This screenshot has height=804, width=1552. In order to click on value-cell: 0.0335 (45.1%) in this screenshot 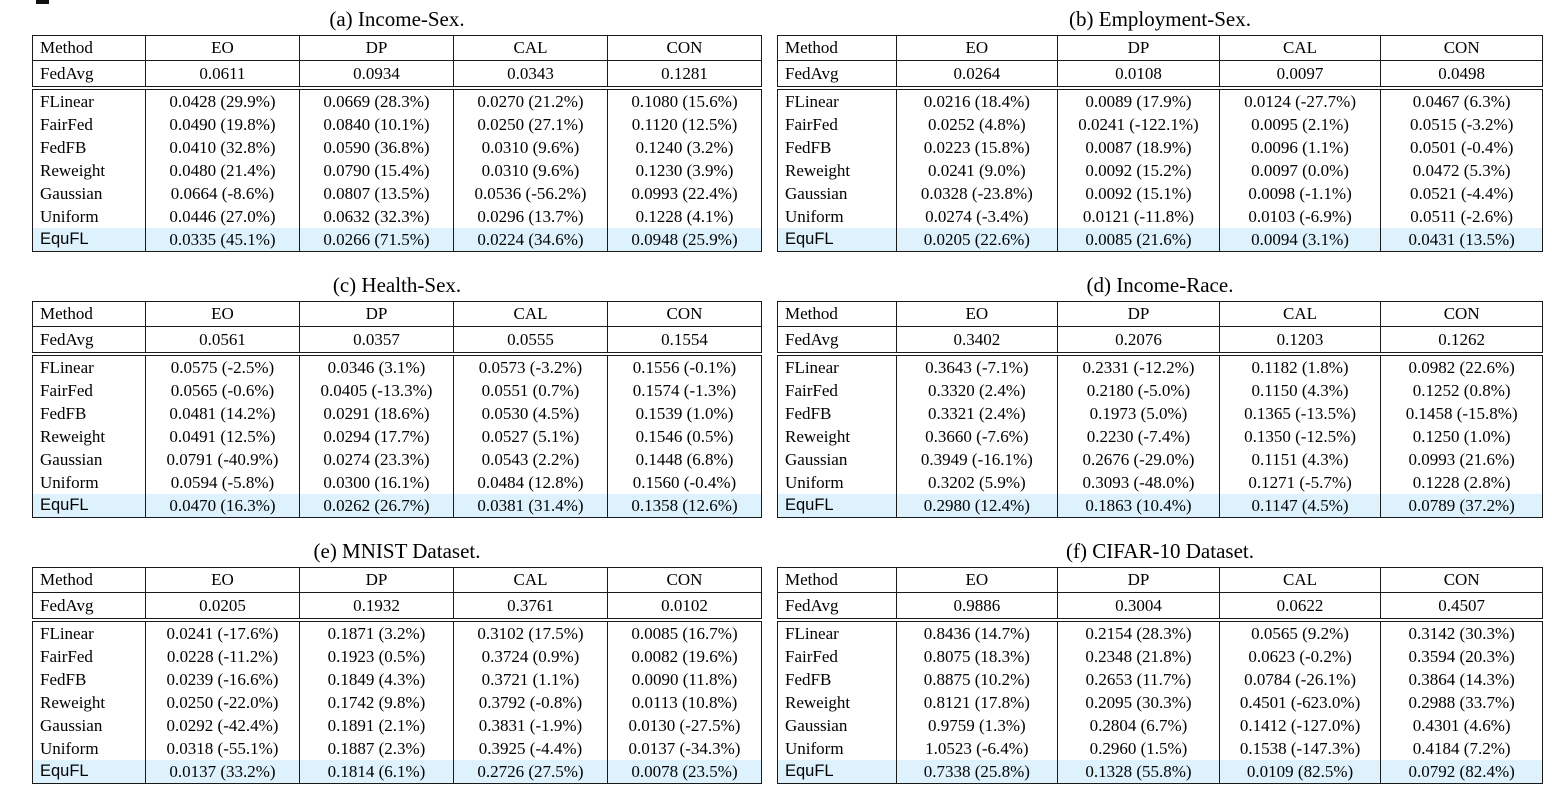, I will do `click(222, 240)`.